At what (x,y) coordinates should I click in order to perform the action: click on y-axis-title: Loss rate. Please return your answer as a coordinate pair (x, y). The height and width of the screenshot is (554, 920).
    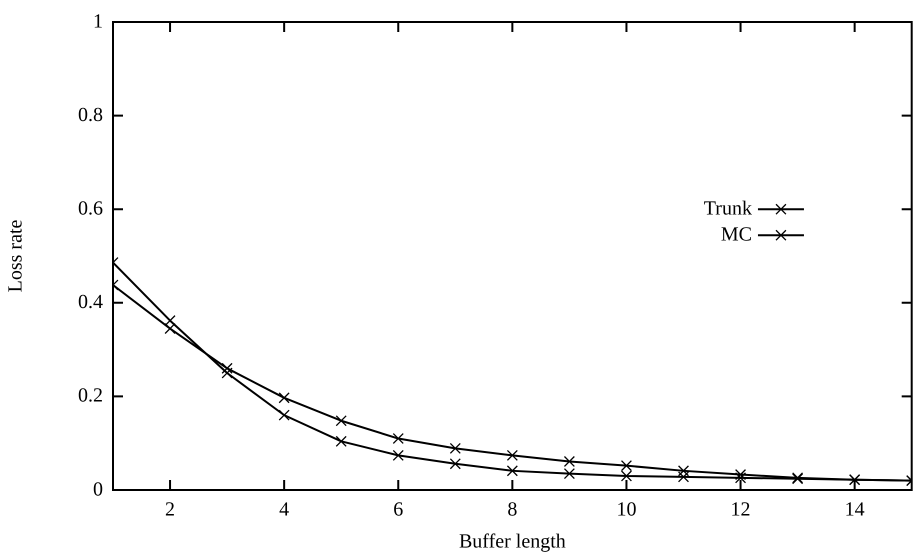
    Looking at the image, I should click on (15, 256).